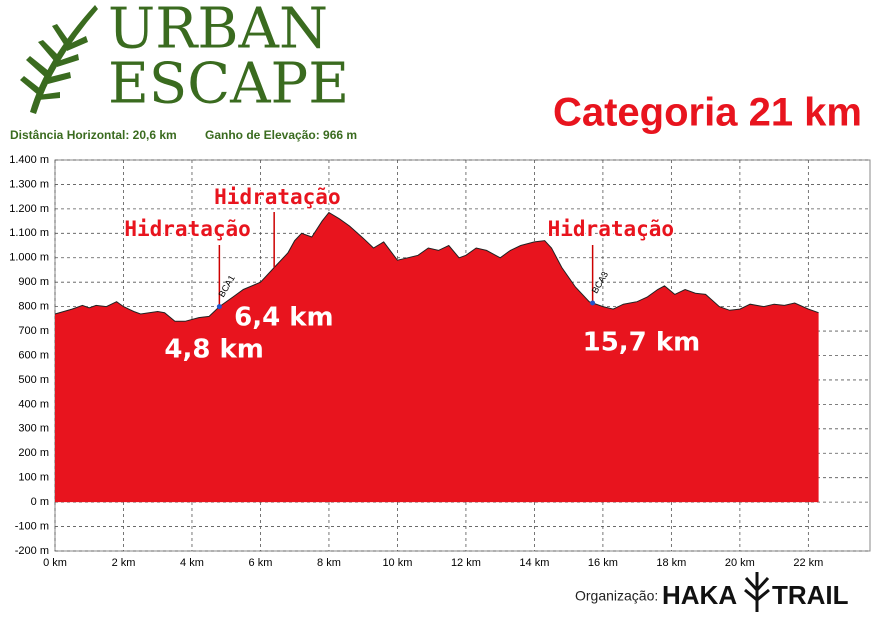 The height and width of the screenshot is (631, 876). I want to click on y-tick-label: -200 m, so click(32, 551).